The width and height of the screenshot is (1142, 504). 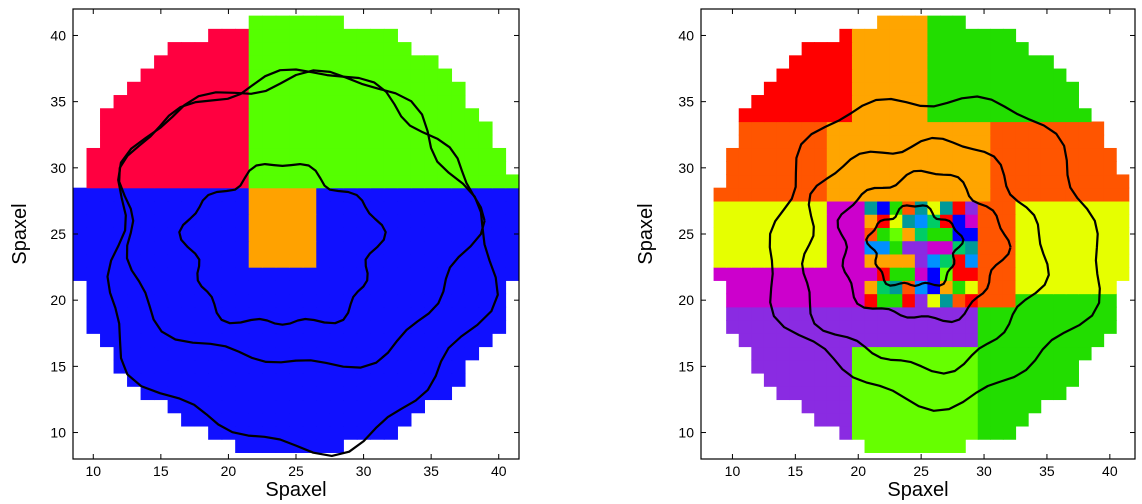 I want to click on contour-line, so click(x=282, y=244).